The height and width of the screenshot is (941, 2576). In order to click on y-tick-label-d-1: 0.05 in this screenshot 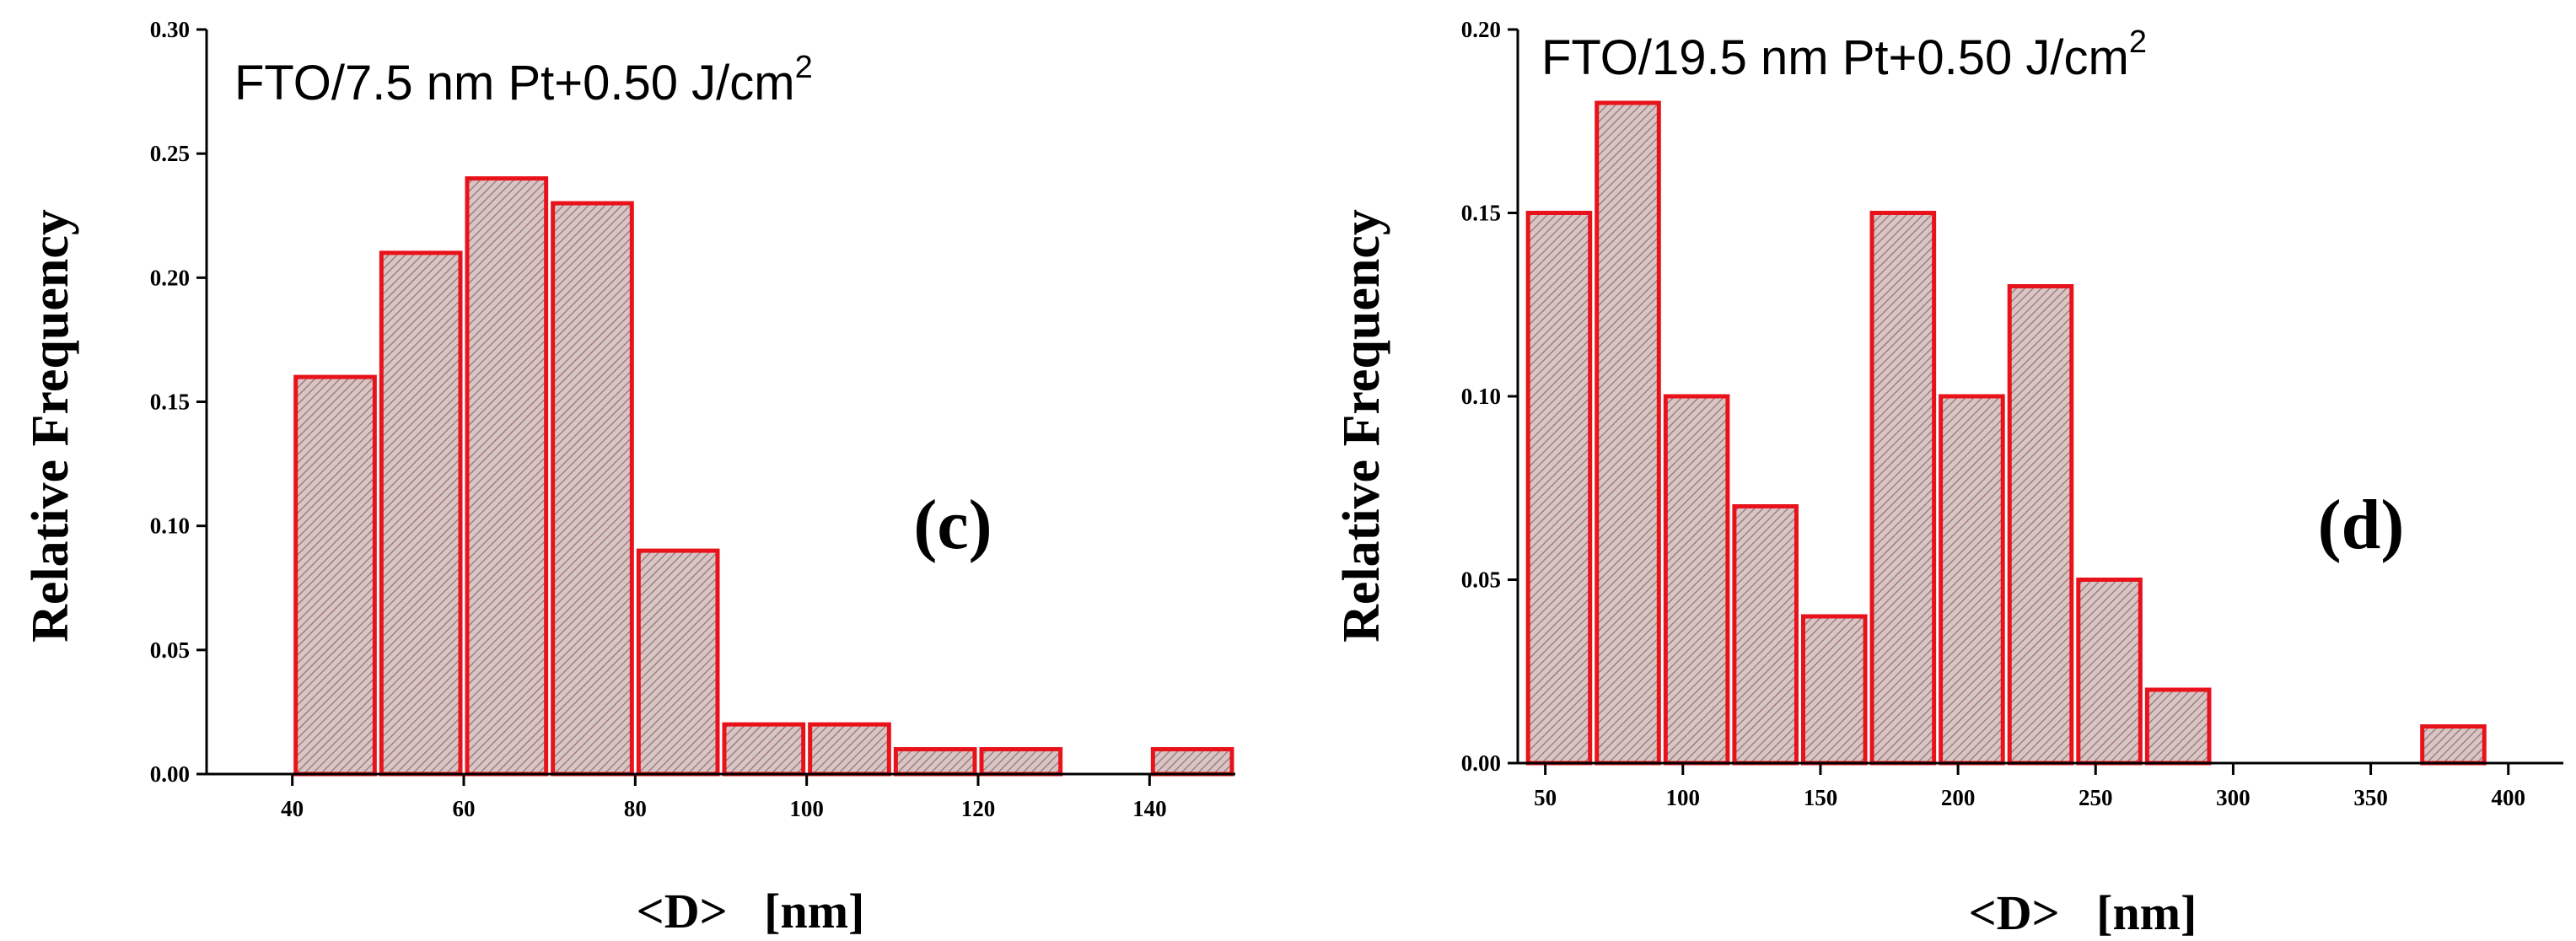, I will do `click(1481, 580)`.